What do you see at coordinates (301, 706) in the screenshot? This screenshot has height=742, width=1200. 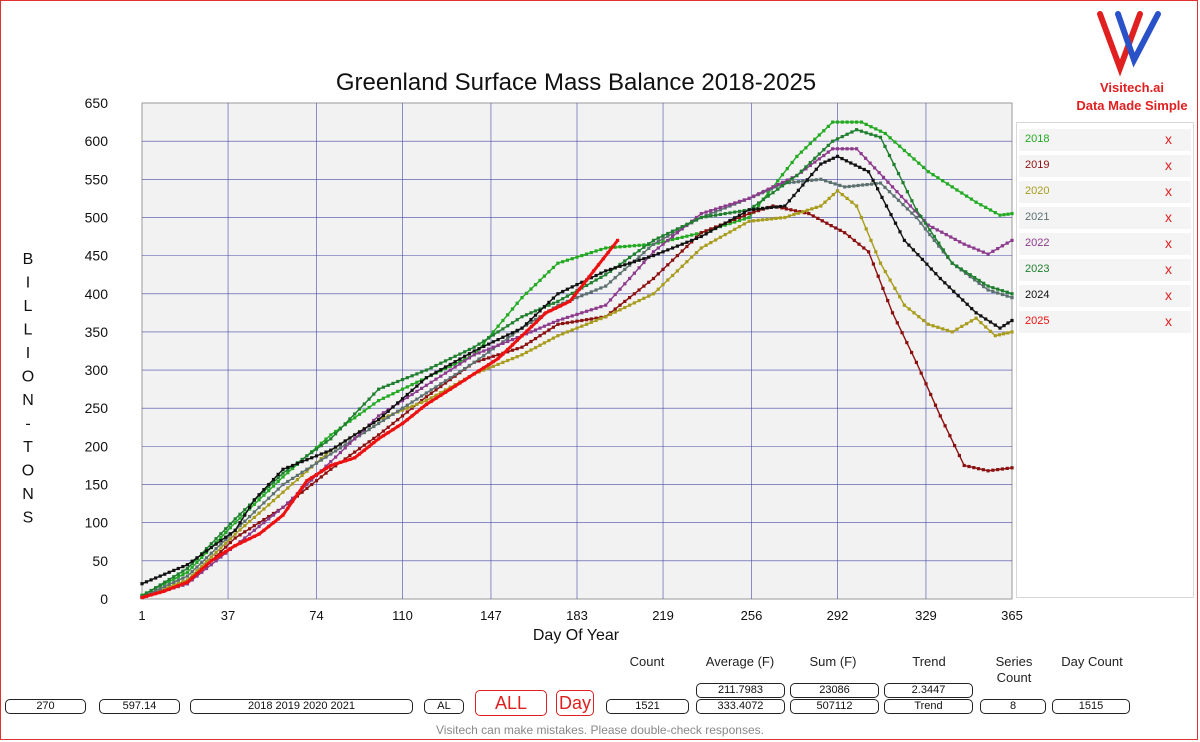 I see `field-years: 2018 2019 2020 2021` at bounding box center [301, 706].